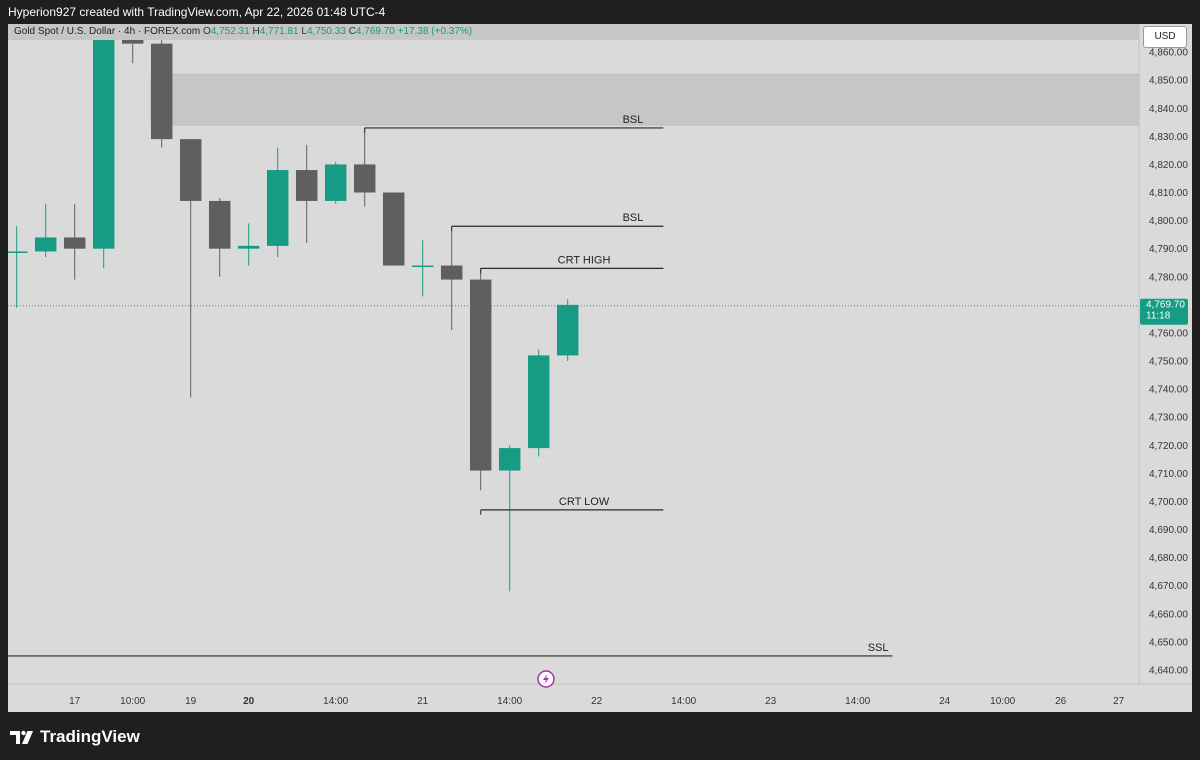  I want to click on y-tick-label: 4,800.00, so click(1168, 221).